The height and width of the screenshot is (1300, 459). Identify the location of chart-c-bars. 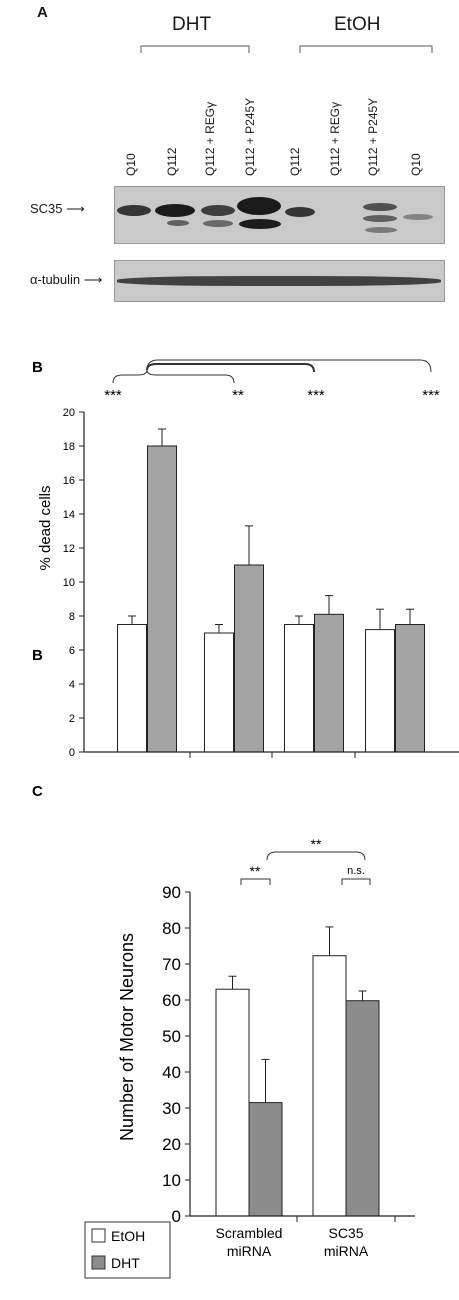
(297, 1071).